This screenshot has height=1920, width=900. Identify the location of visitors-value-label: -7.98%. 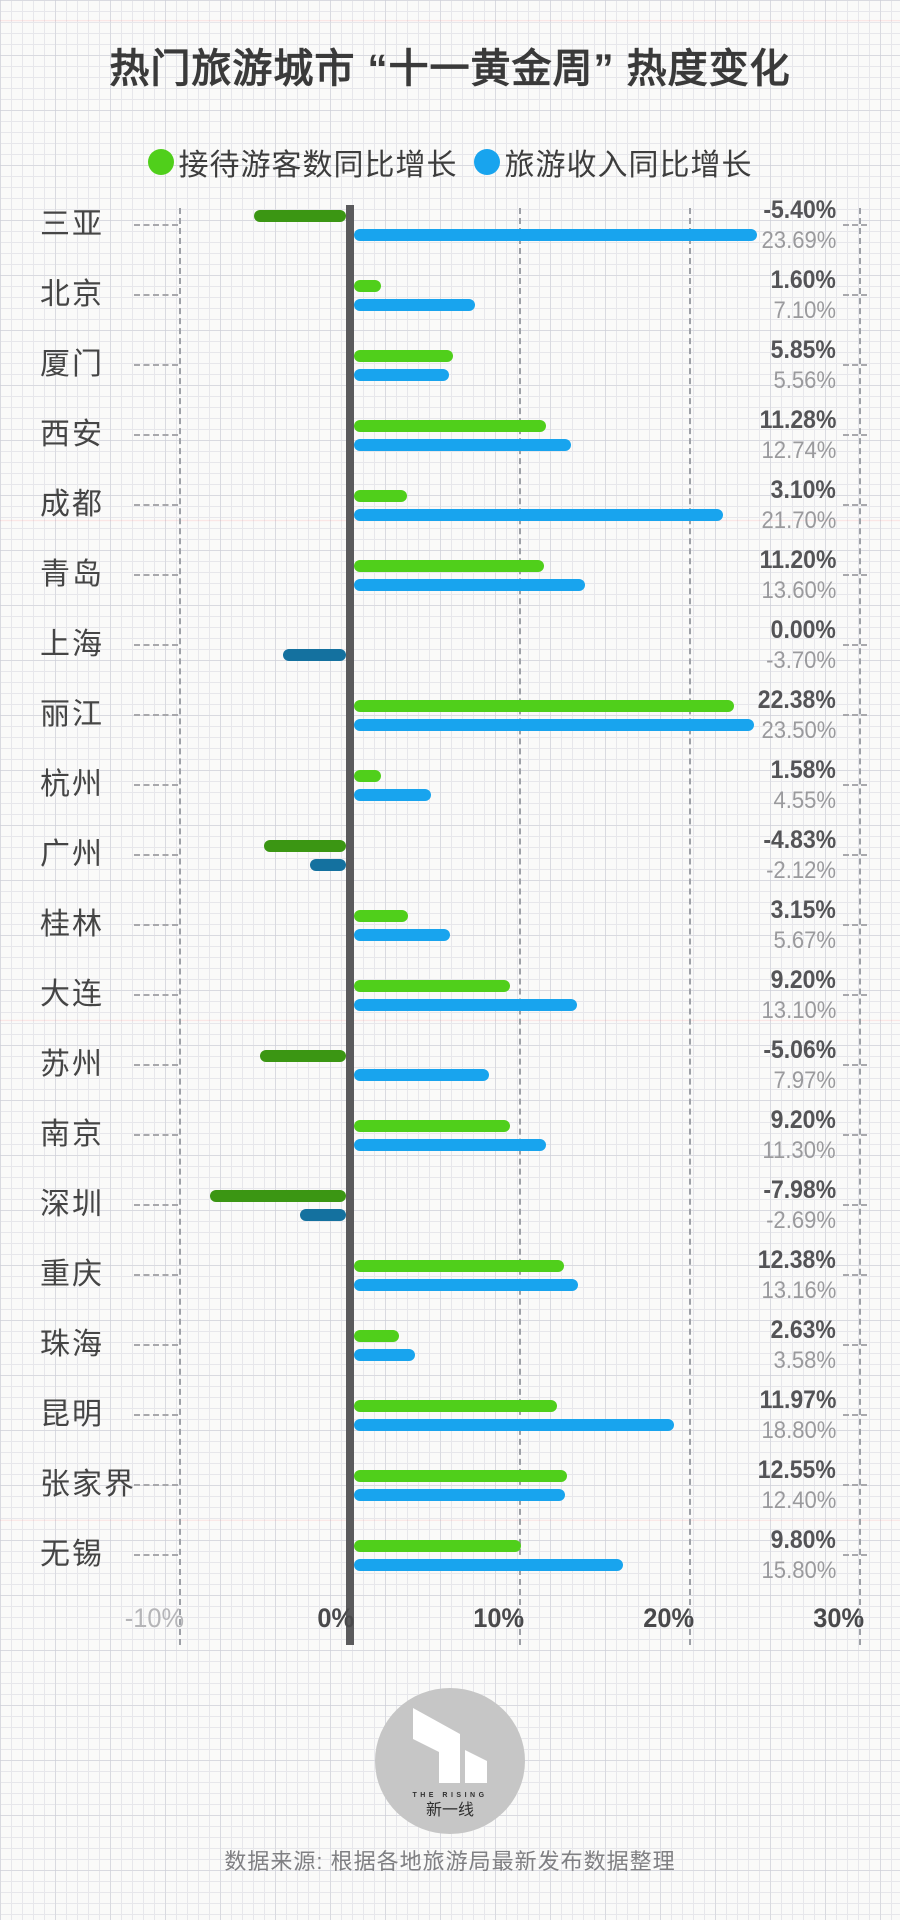
(799, 1190).